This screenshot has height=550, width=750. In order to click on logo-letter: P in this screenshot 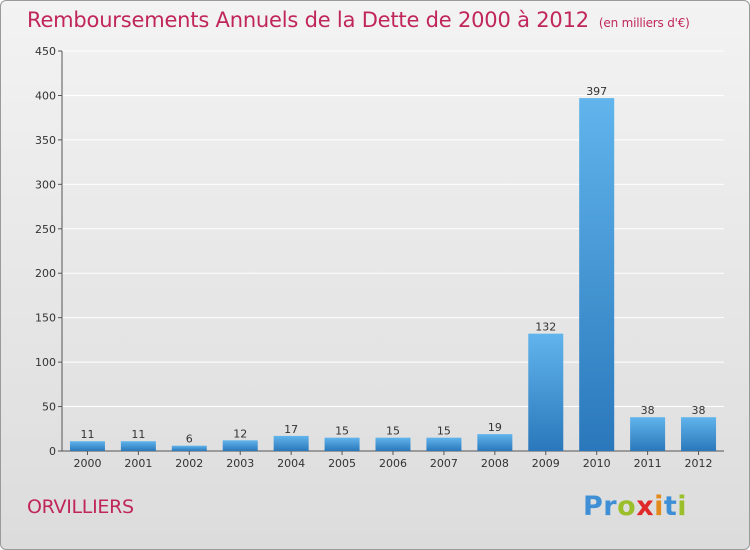, I will do `click(593, 506)`.